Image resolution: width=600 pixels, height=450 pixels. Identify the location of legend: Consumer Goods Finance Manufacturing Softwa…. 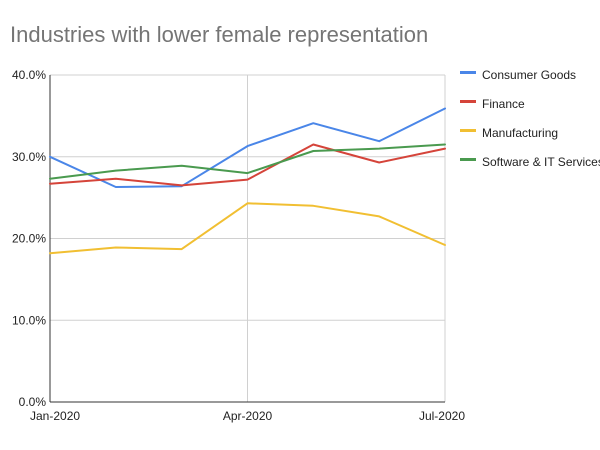
(530, 118).